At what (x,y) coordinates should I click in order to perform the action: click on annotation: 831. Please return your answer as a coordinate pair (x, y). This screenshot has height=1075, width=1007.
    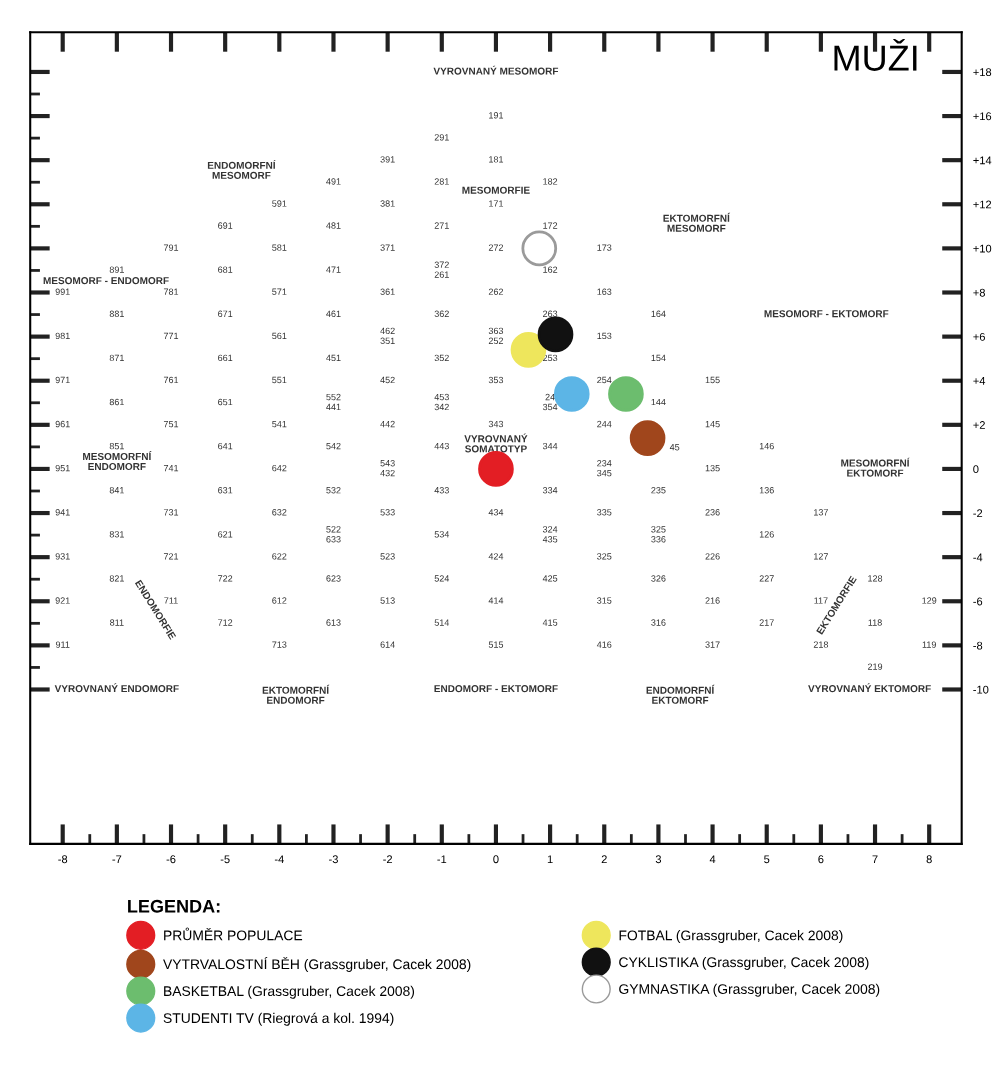
    Looking at the image, I should click on (116, 534).